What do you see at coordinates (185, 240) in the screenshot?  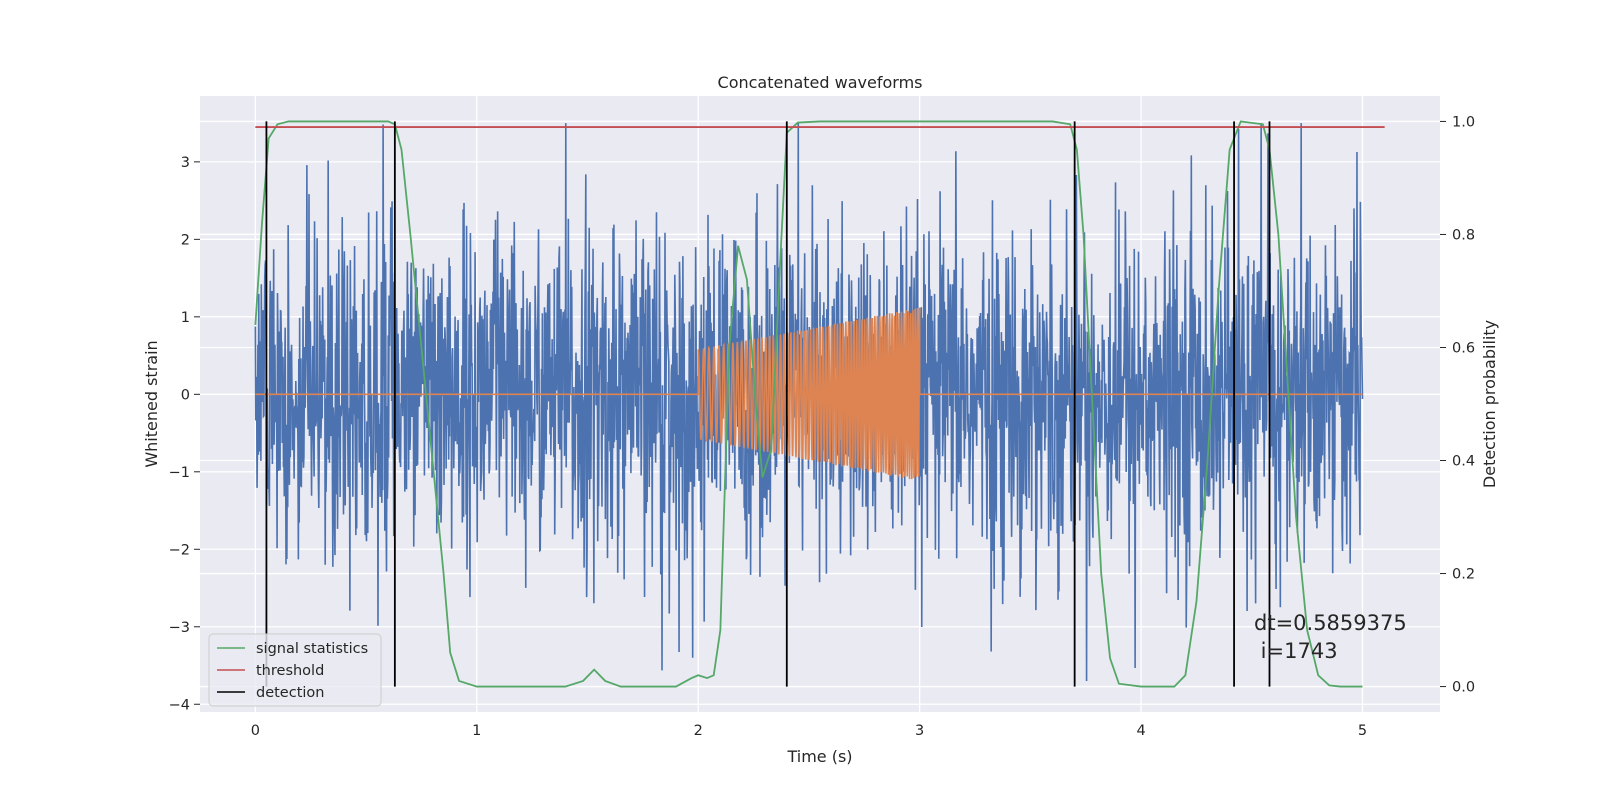 I see `y-tick-label-left: 2` at bounding box center [185, 240].